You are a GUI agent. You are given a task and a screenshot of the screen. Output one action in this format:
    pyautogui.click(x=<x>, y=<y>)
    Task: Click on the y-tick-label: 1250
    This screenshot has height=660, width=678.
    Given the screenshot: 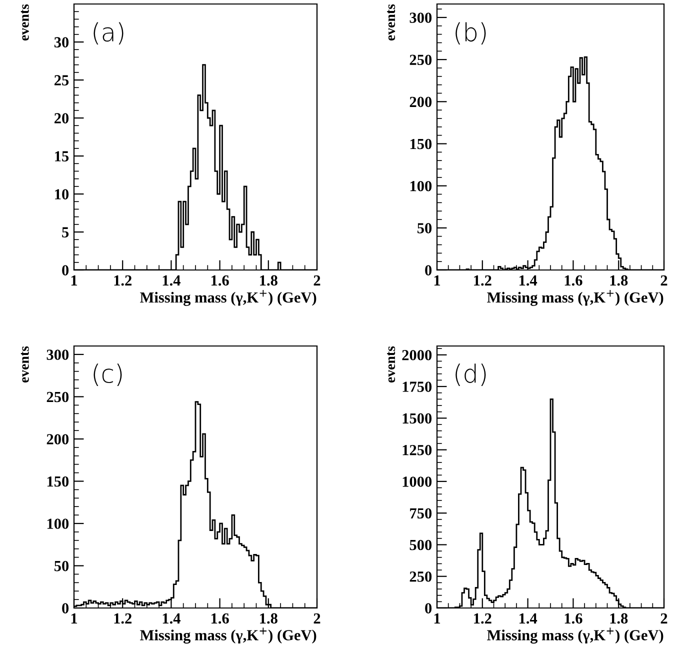 What is the action you would take?
    pyautogui.click(x=417, y=450)
    